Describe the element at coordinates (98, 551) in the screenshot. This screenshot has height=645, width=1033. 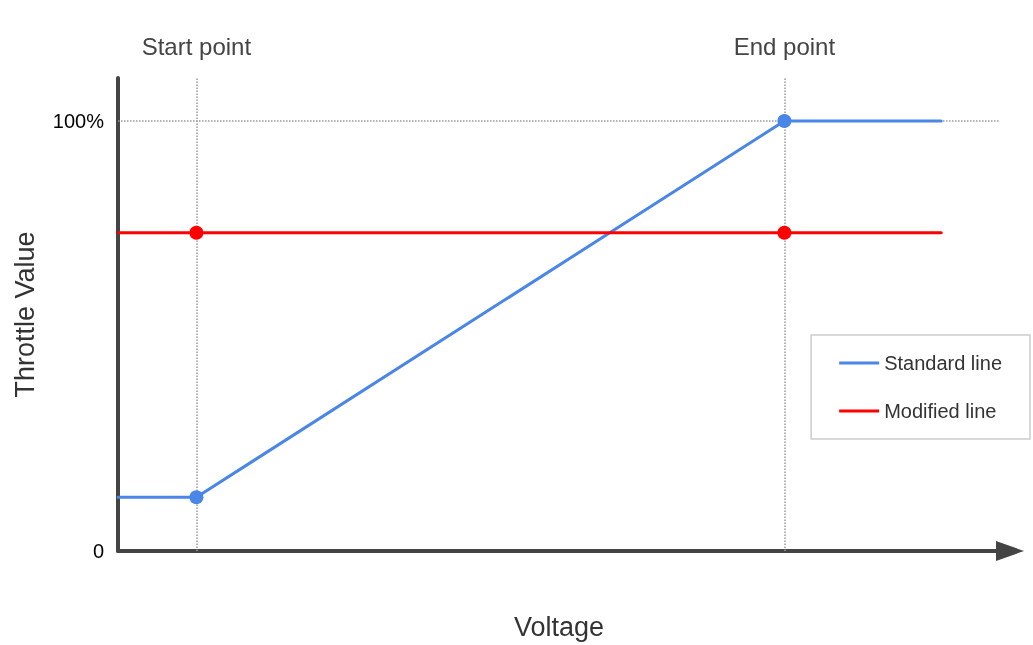
I see `y-tick-label: 0` at that location.